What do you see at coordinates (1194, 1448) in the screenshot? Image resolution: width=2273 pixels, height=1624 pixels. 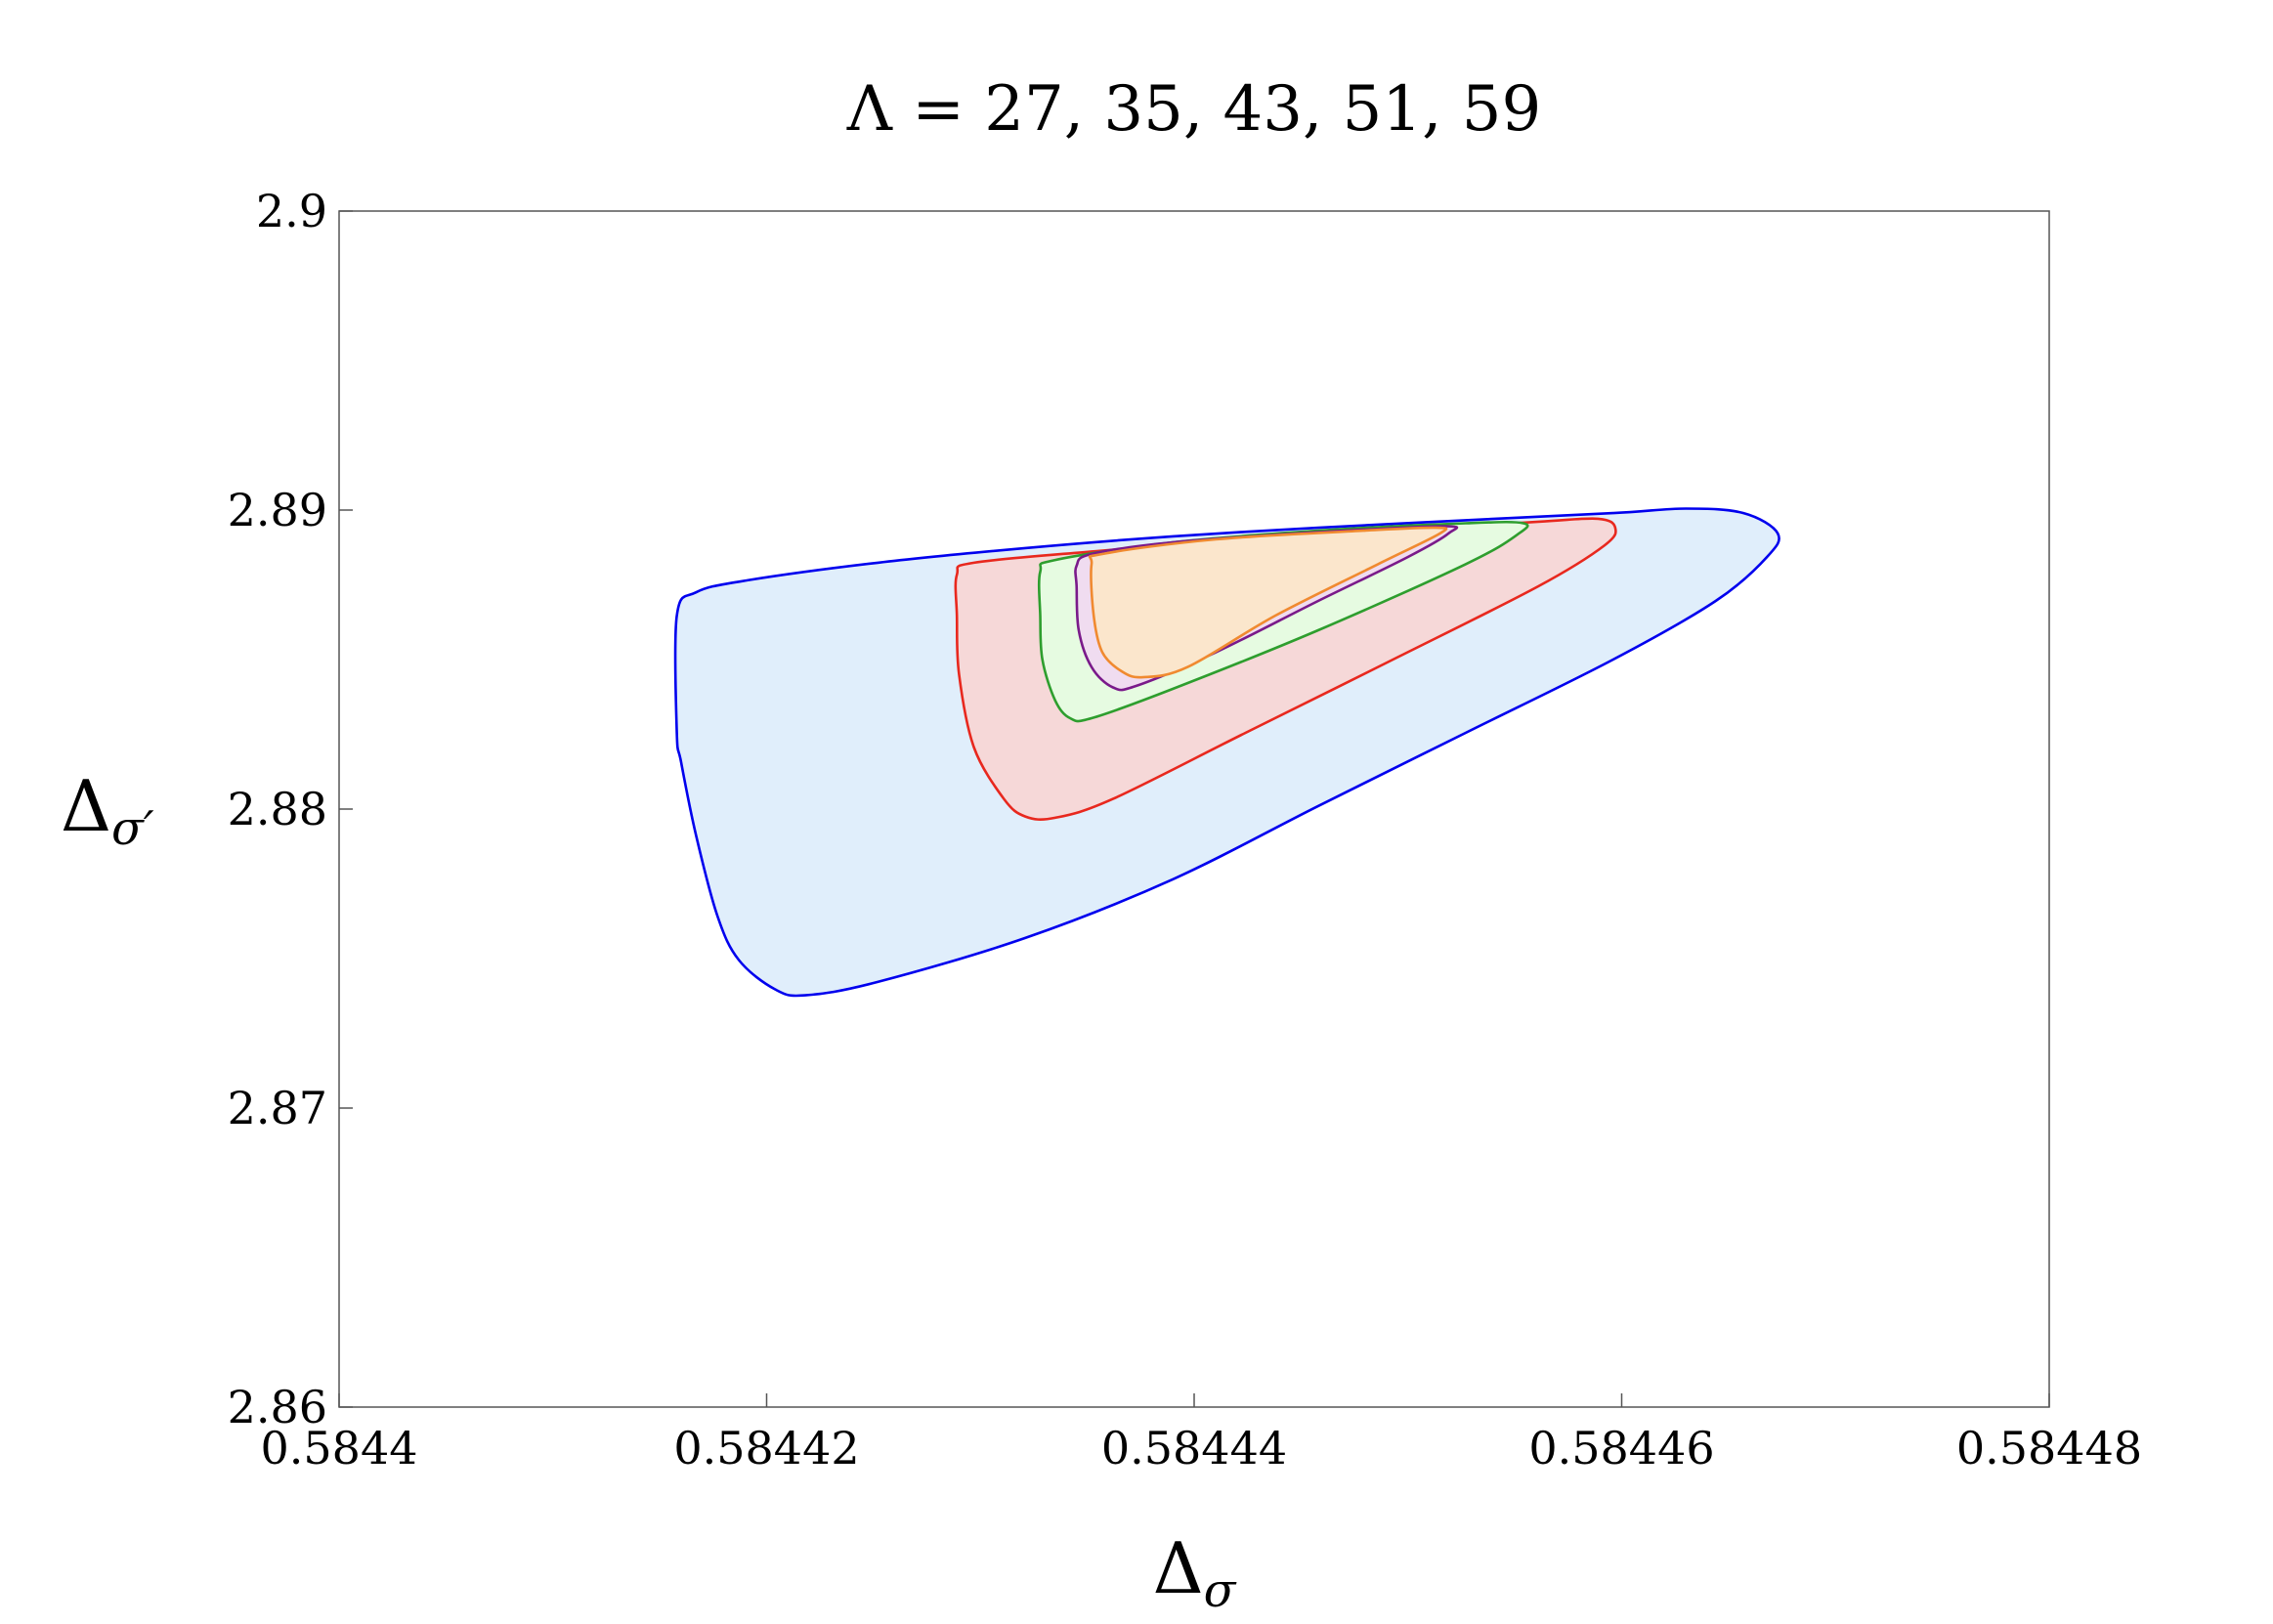 I see `x-tick-label: 0.58444` at bounding box center [1194, 1448].